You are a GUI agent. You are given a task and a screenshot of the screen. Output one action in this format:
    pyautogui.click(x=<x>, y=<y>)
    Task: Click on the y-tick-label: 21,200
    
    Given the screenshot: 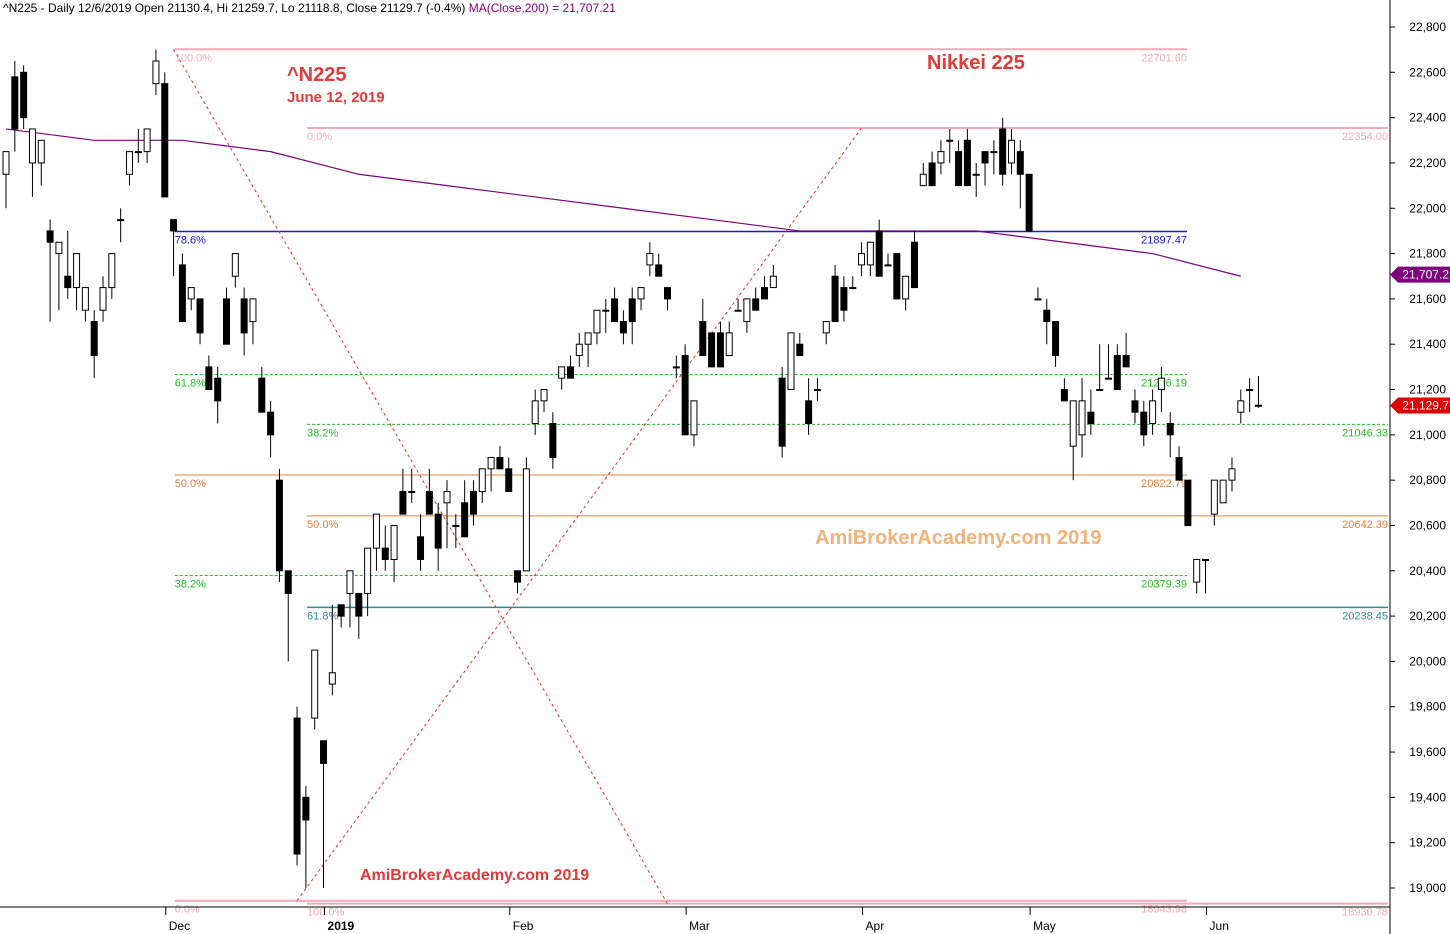 What is the action you would take?
    pyautogui.click(x=1427, y=390)
    